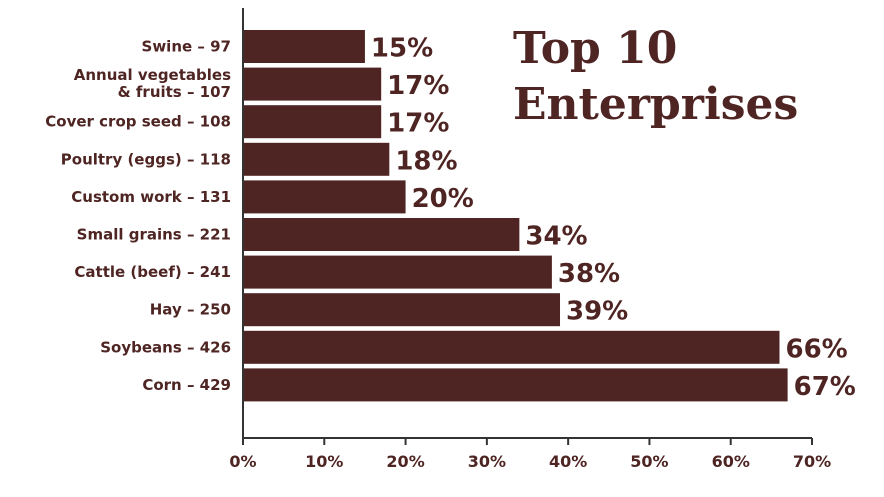  I want to click on value-label-5: 34%, so click(556, 237).